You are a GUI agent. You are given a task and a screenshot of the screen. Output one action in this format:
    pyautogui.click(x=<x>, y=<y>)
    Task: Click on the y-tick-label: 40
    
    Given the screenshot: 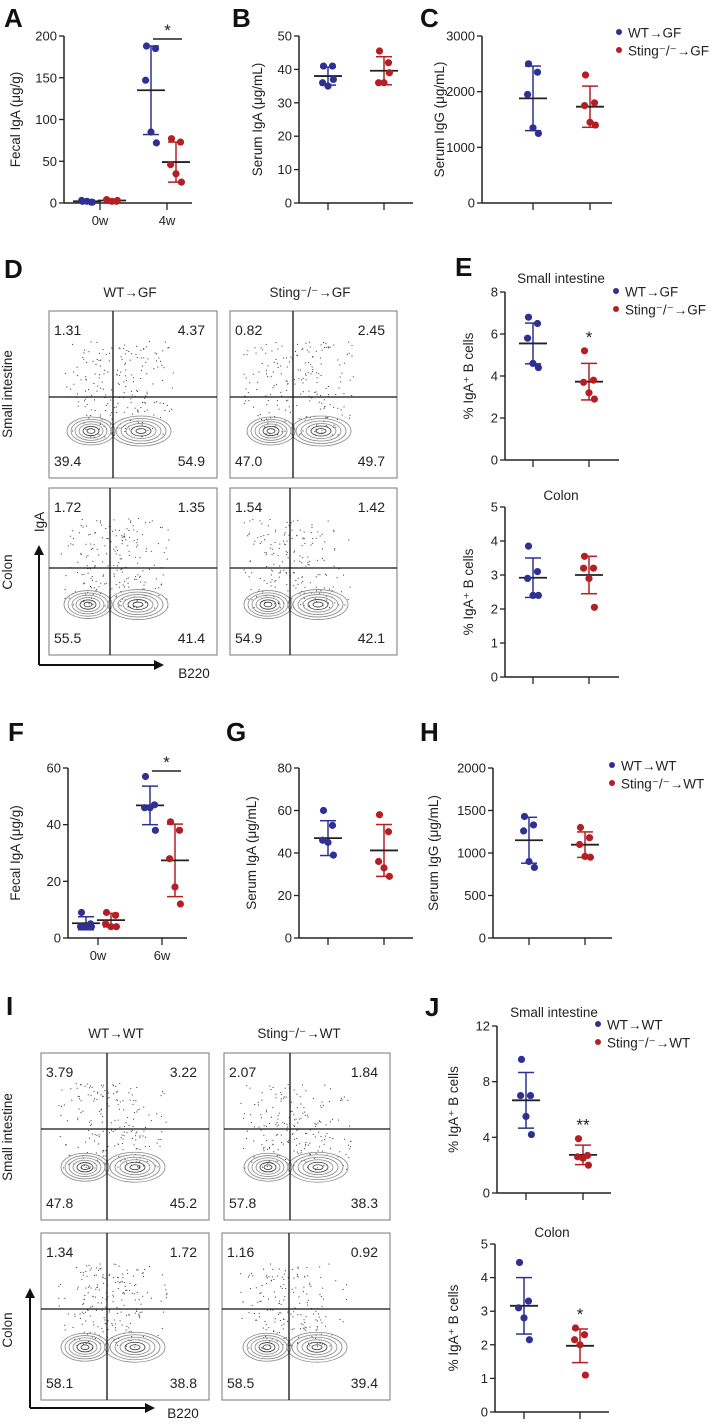 What is the action you would take?
    pyautogui.click(x=54, y=824)
    